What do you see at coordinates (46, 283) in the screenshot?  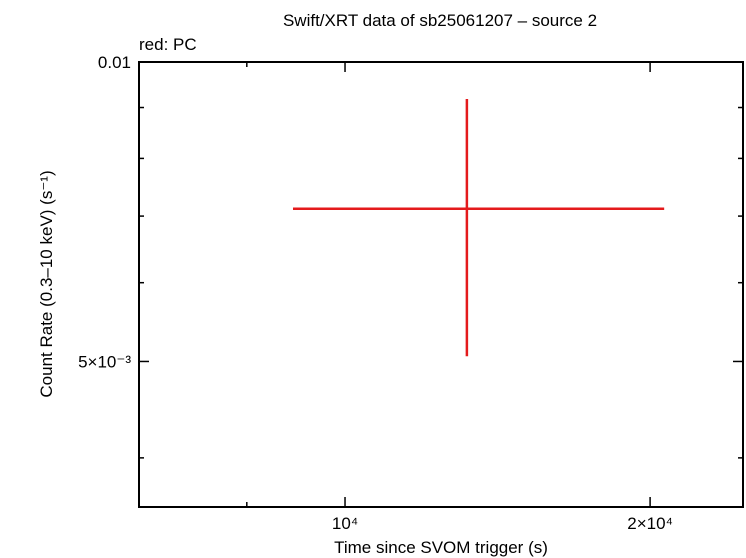 I see `y-axis-label: Count Rate (0.3–10 keV) (s⁻¹)` at bounding box center [46, 283].